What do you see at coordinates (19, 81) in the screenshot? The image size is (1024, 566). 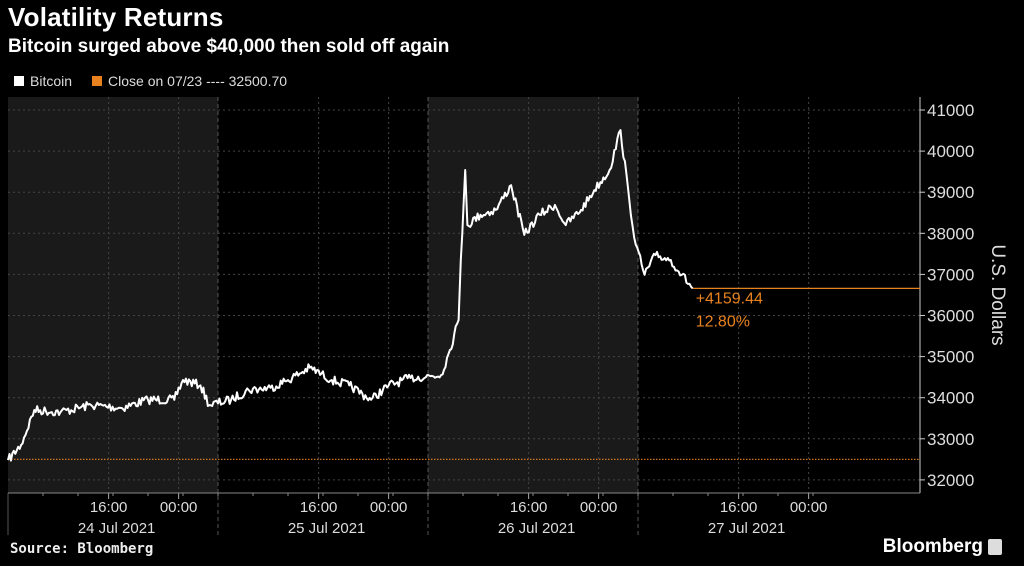 I see `legend-swatch-bitcoin` at bounding box center [19, 81].